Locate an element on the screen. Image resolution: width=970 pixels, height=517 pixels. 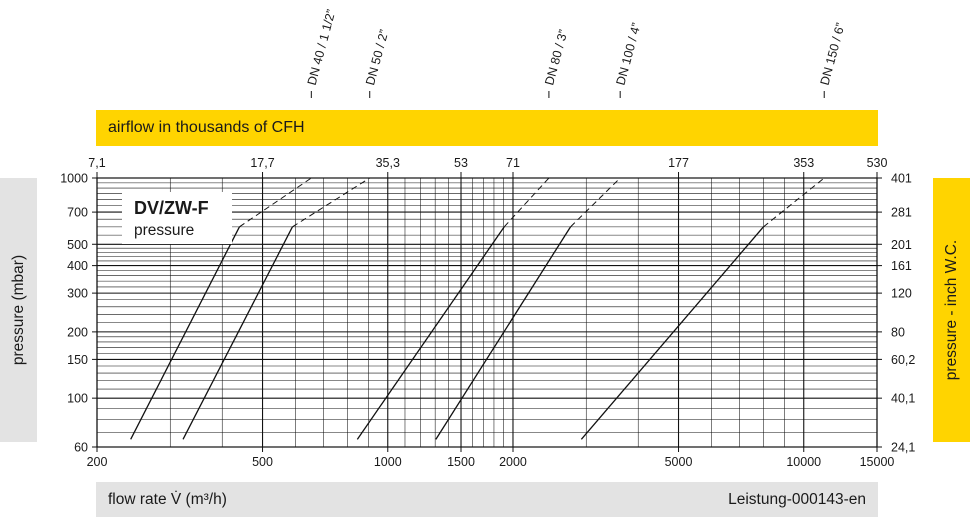
x-tick-label: 10000 is located at coordinates (803, 462).